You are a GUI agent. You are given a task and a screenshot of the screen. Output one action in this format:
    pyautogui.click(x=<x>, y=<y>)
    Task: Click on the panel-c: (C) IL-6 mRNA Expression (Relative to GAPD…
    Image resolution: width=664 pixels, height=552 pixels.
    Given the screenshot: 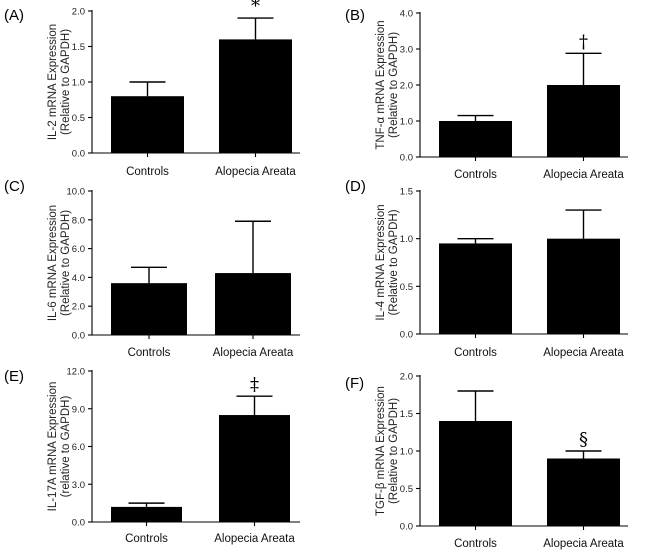 What is the action you would take?
    pyautogui.click(x=152, y=268)
    